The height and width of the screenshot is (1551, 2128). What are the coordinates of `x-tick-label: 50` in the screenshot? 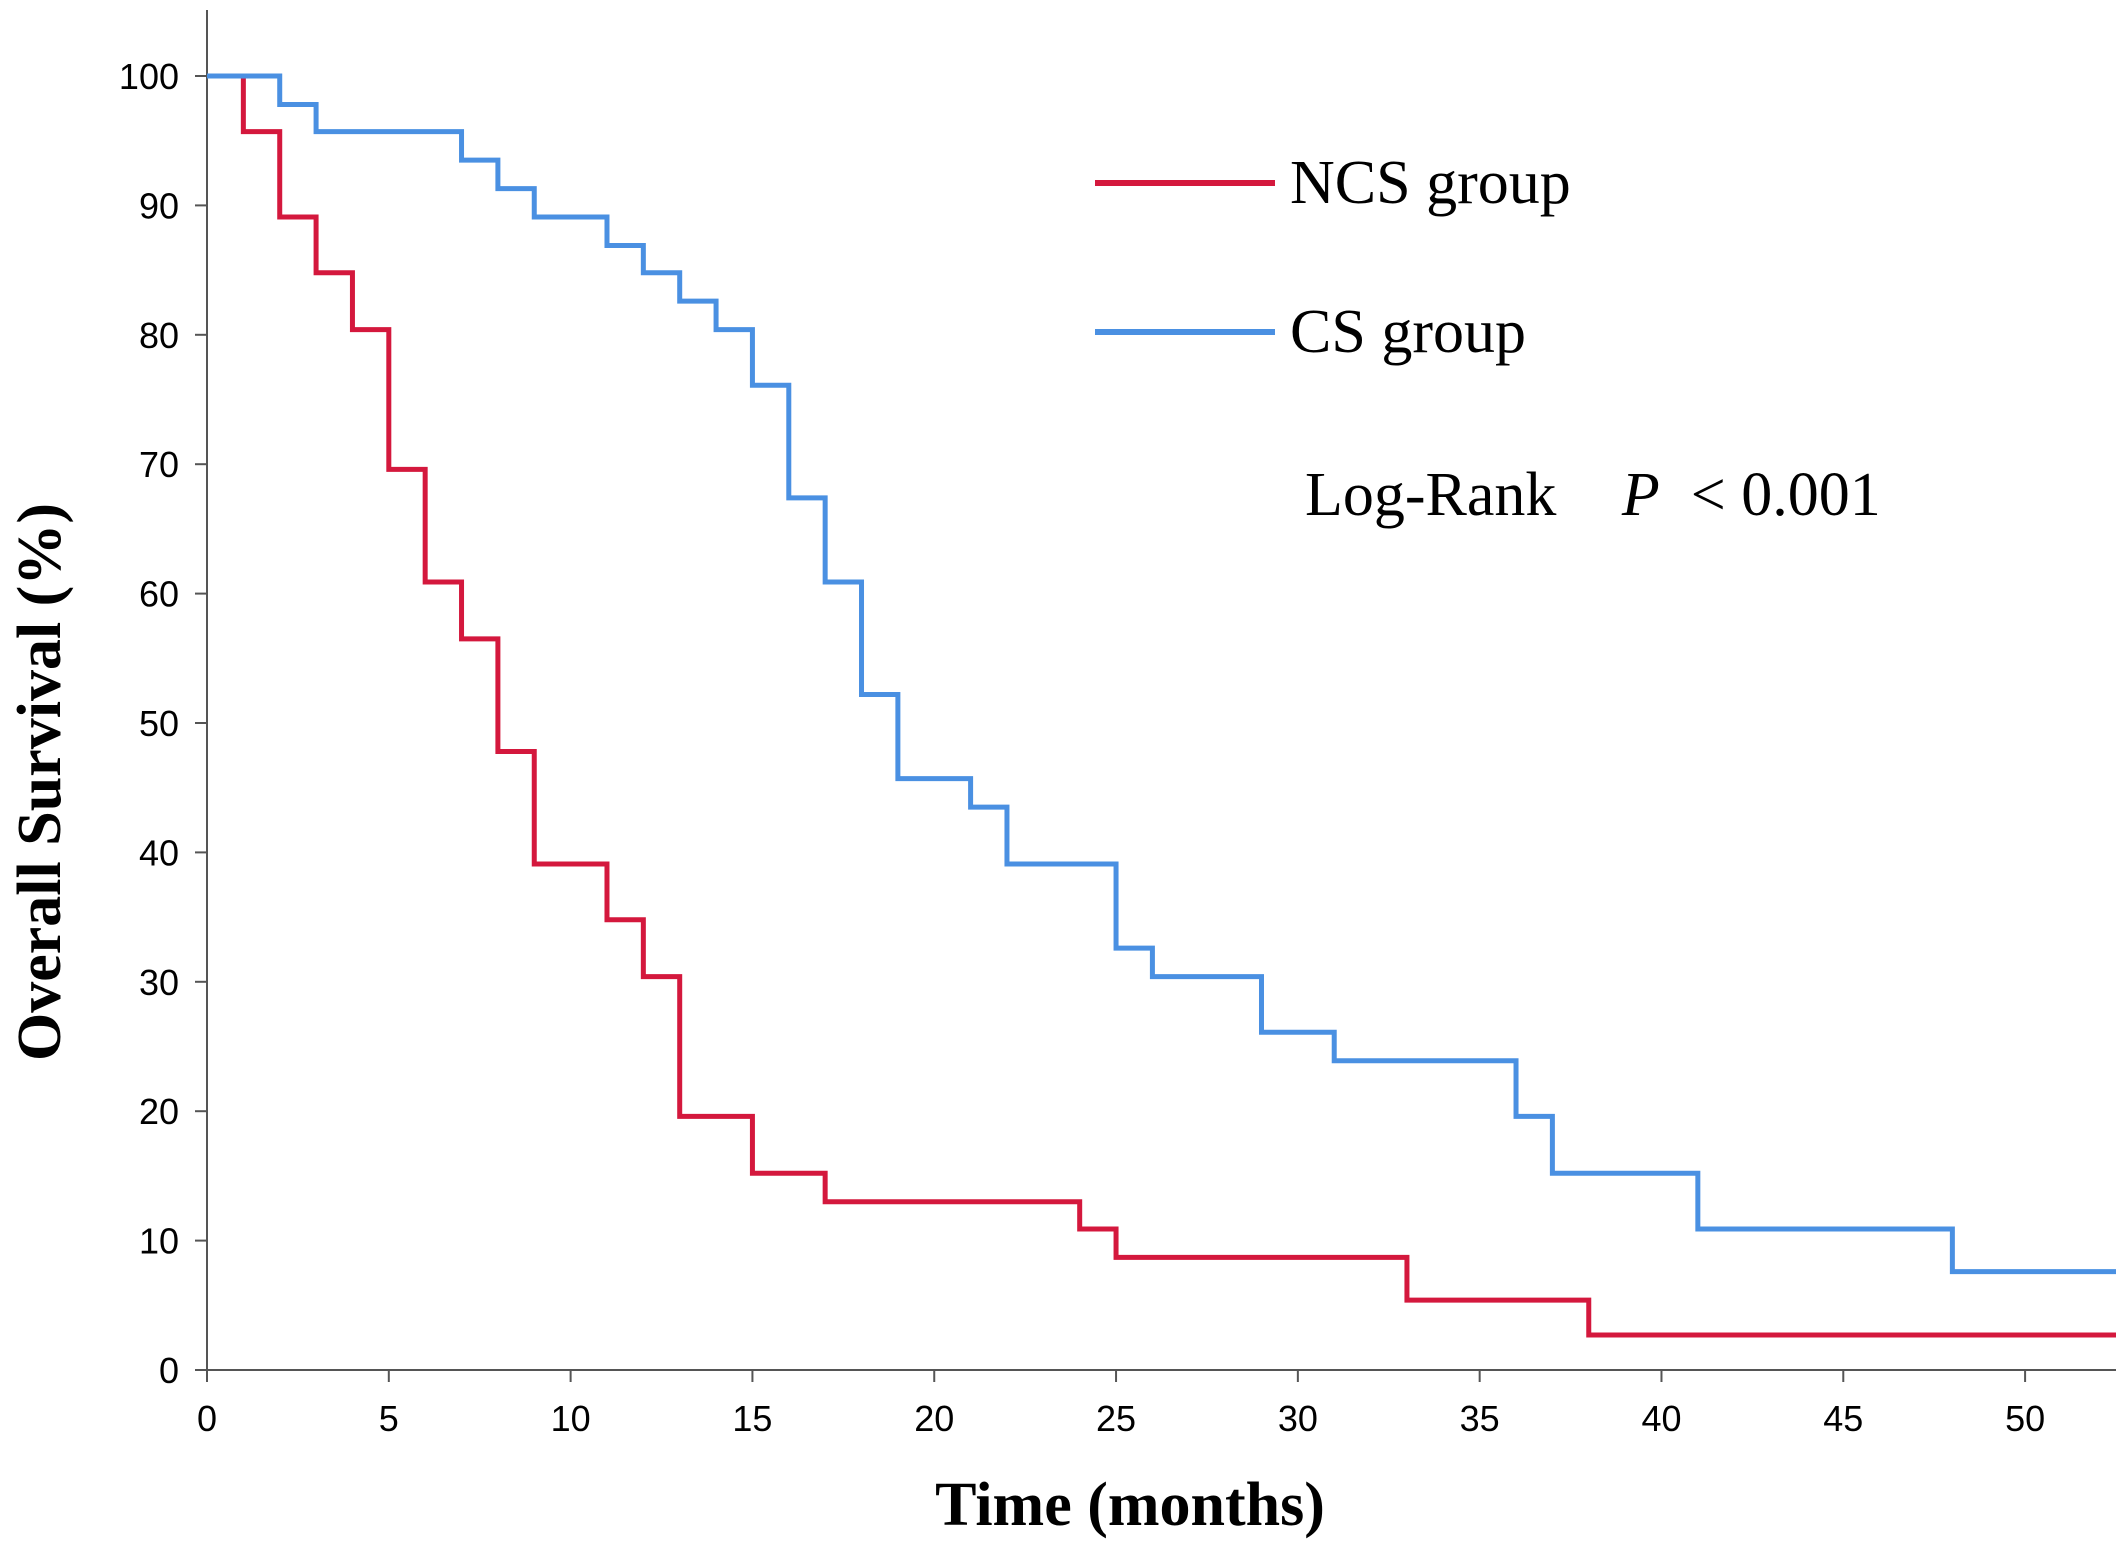 It's located at (2025, 1418).